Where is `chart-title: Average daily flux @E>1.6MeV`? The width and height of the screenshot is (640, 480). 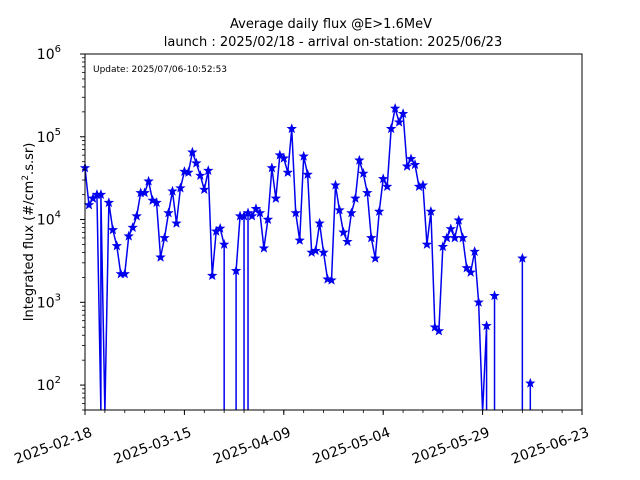
chart-title: Average daily flux @E>1.6MeV is located at coordinates (331, 24).